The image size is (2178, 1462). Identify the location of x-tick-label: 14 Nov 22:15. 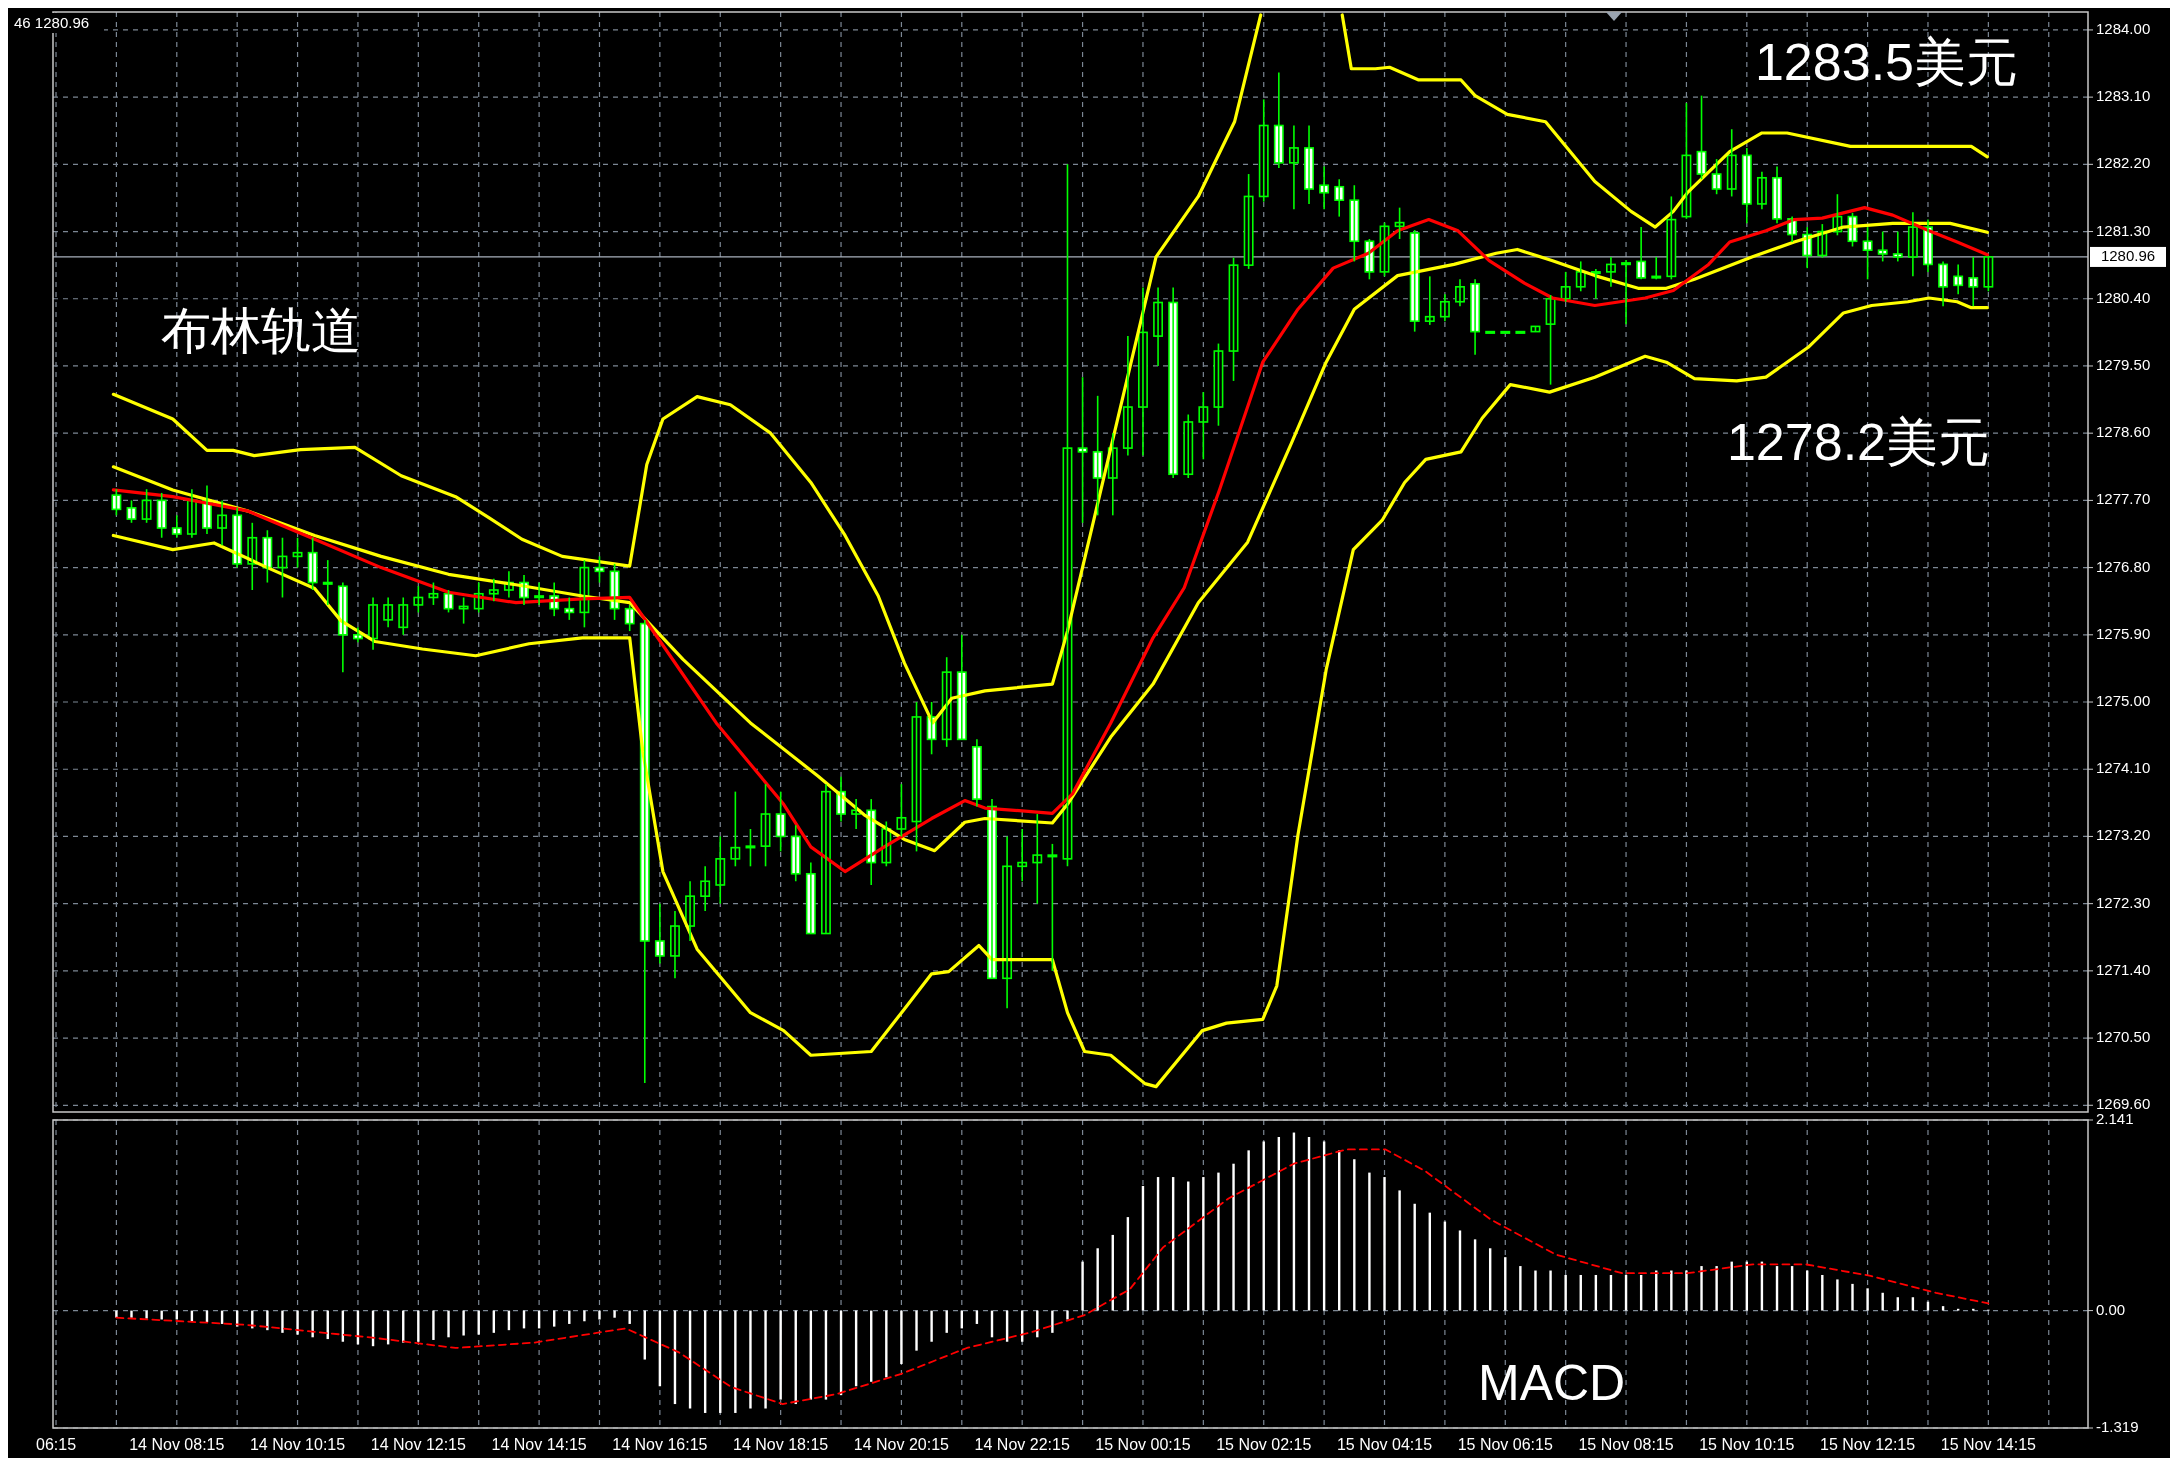
(1022, 1444).